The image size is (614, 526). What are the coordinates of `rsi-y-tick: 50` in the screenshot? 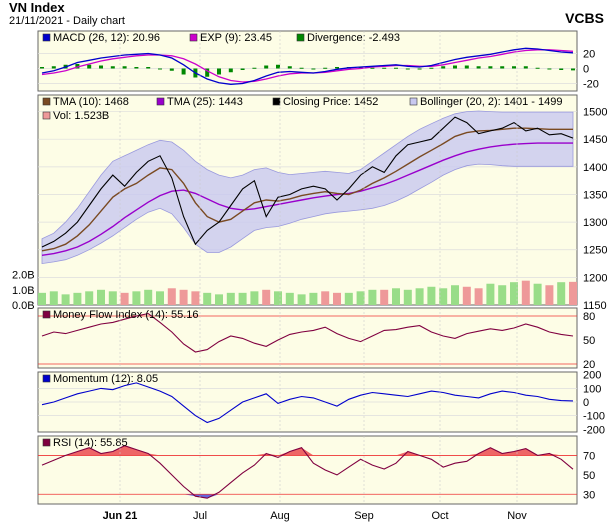 It's located at (589, 476).